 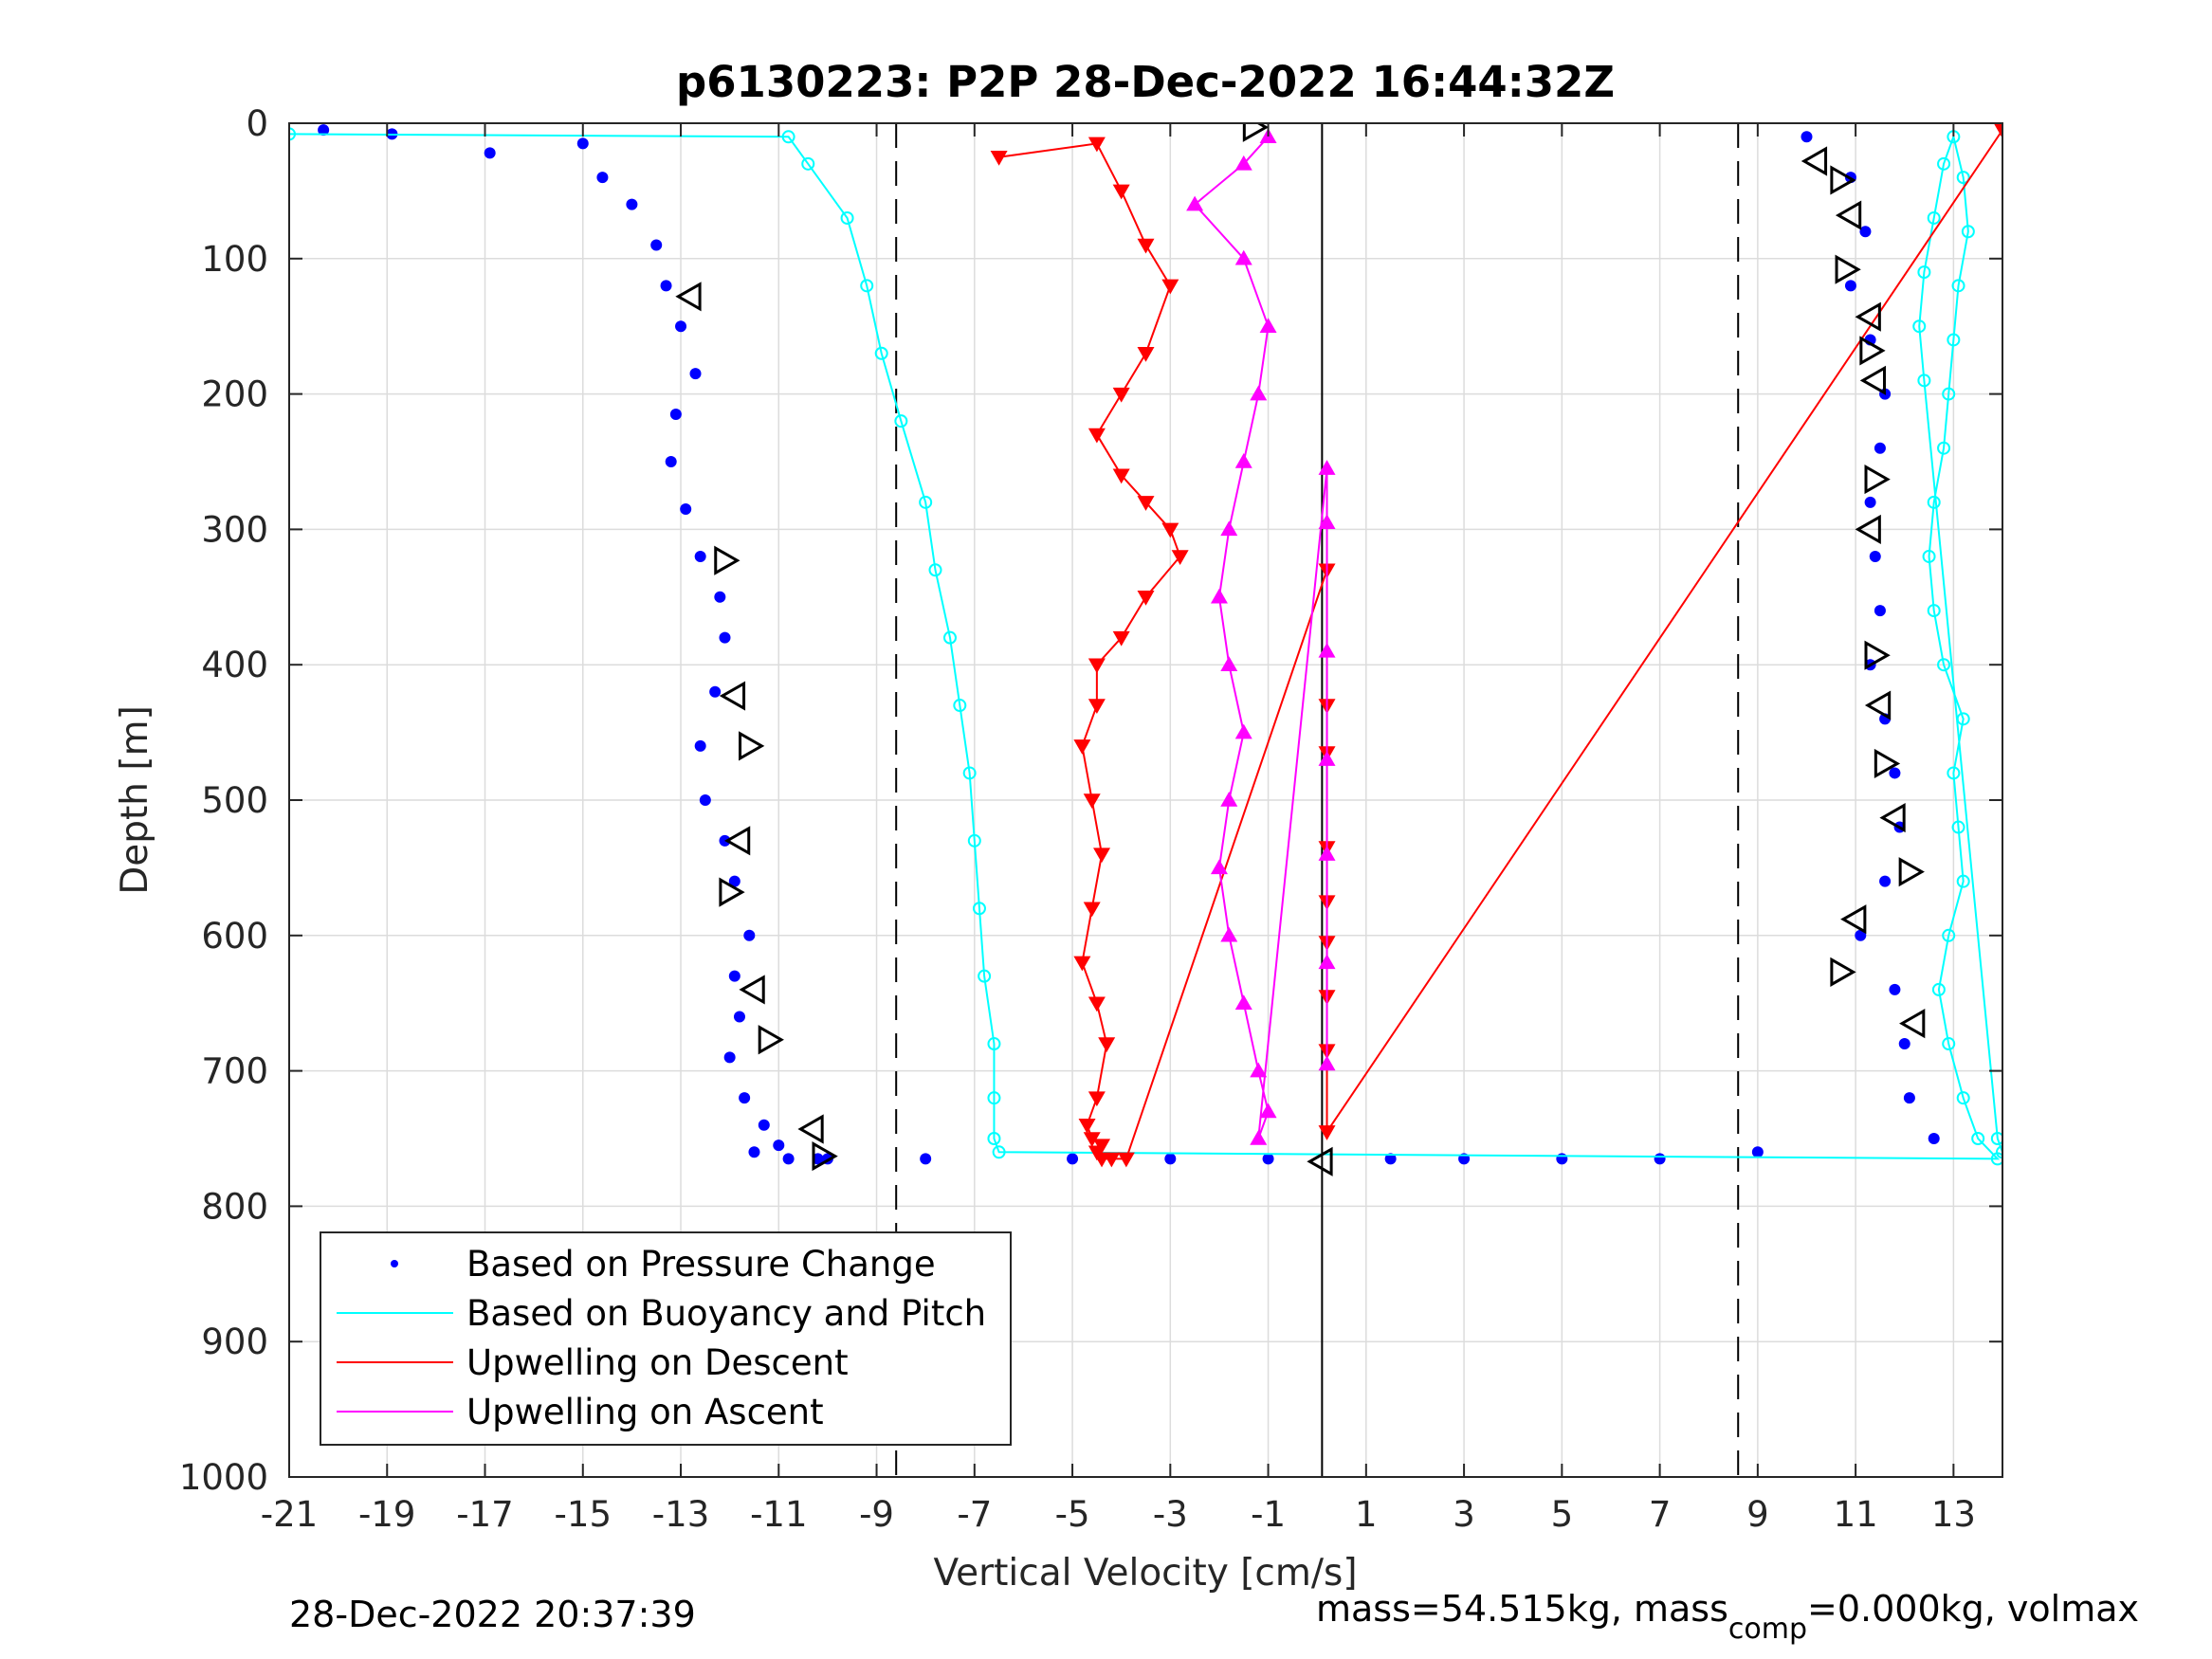 What do you see at coordinates (974, 1514) in the screenshot?
I see `x-tick-label: -7` at bounding box center [974, 1514].